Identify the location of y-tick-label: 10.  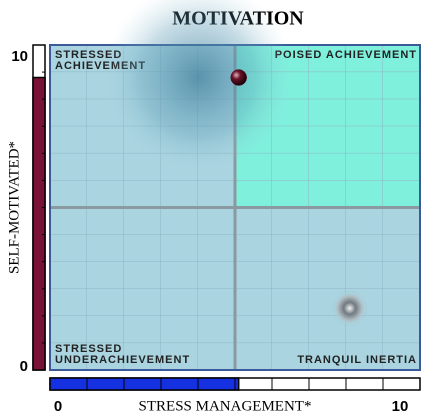
(19, 56).